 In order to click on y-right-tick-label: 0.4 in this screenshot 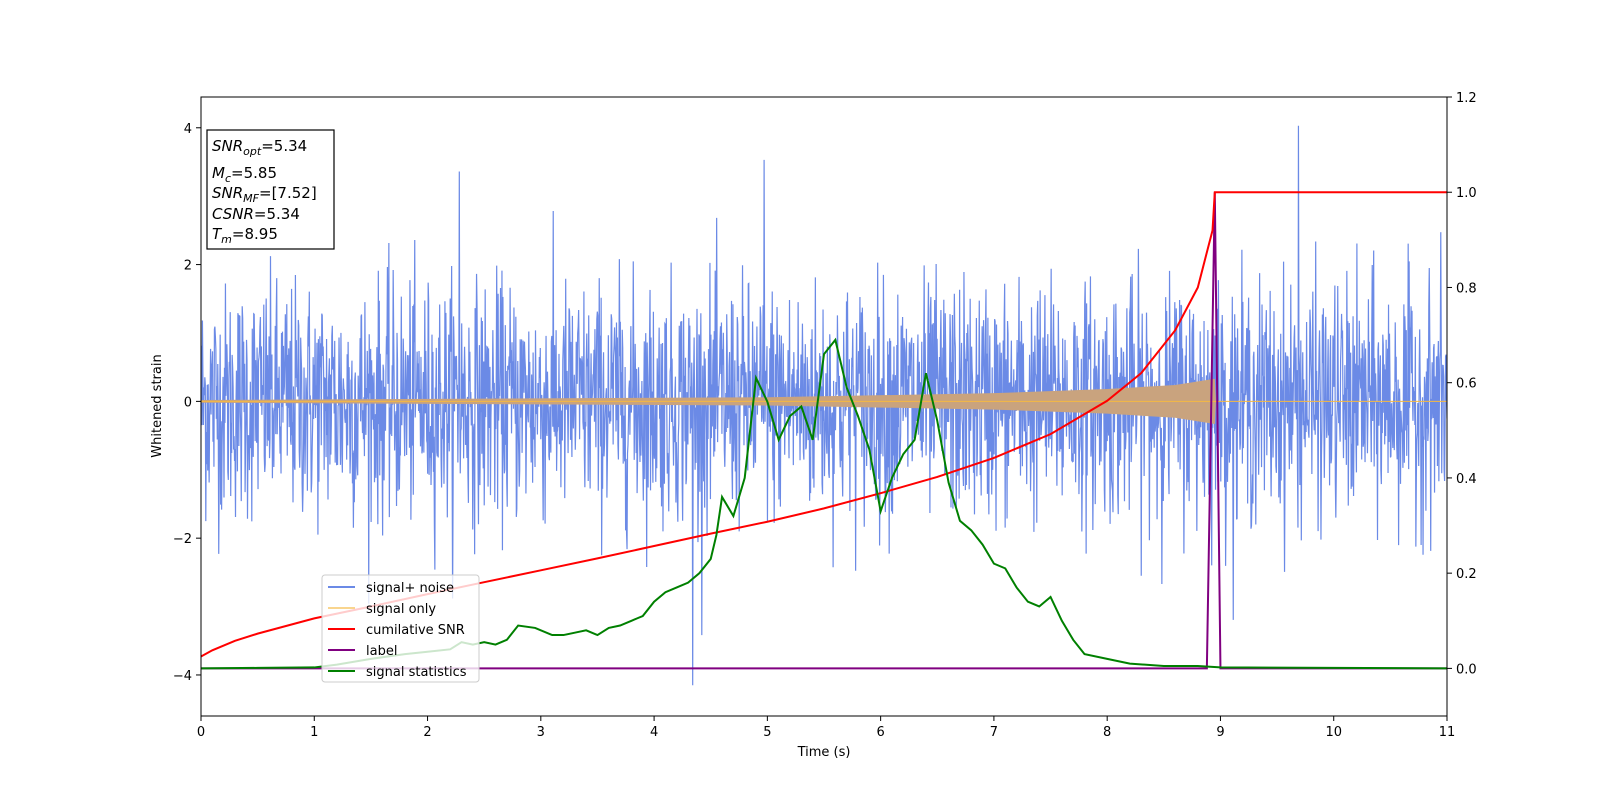, I will do `click(1466, 479)`.